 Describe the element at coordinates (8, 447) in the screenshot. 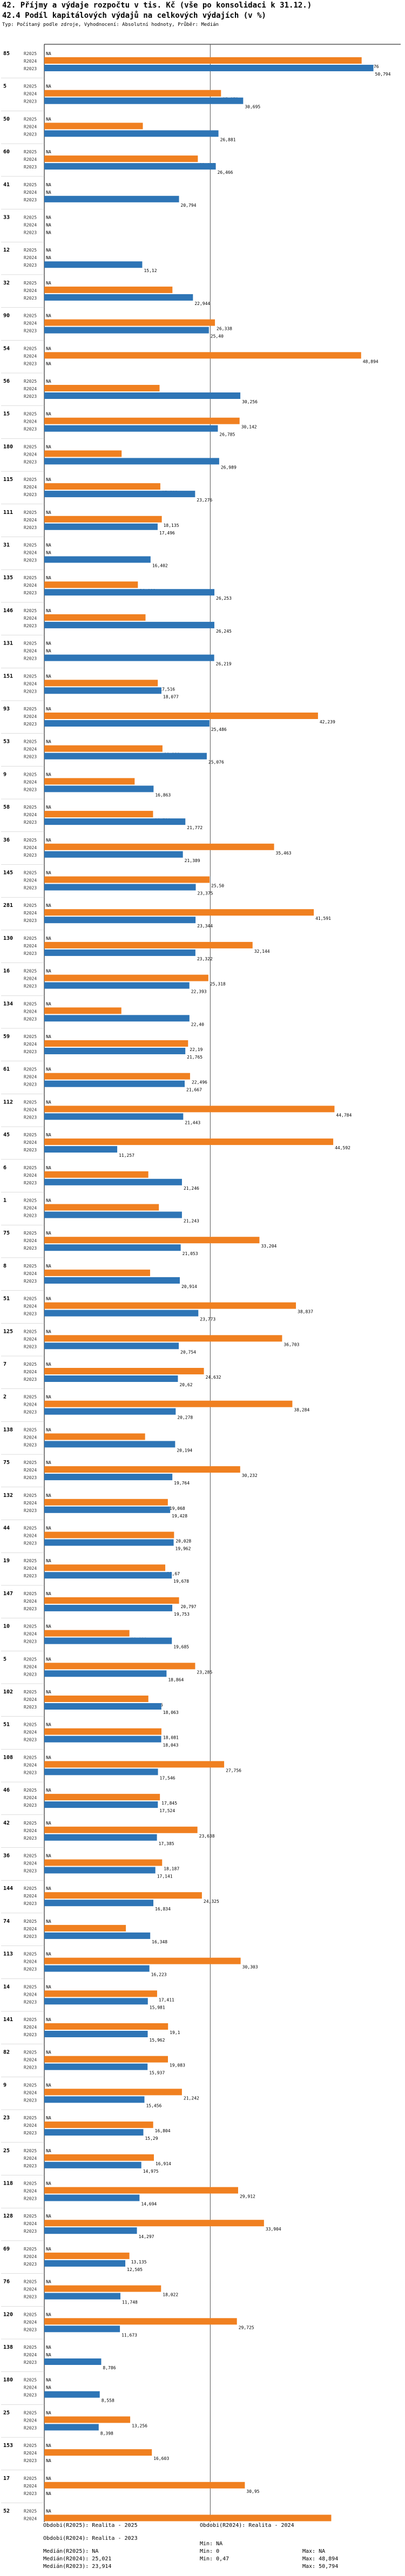

I see `category-label: 180` at that location.